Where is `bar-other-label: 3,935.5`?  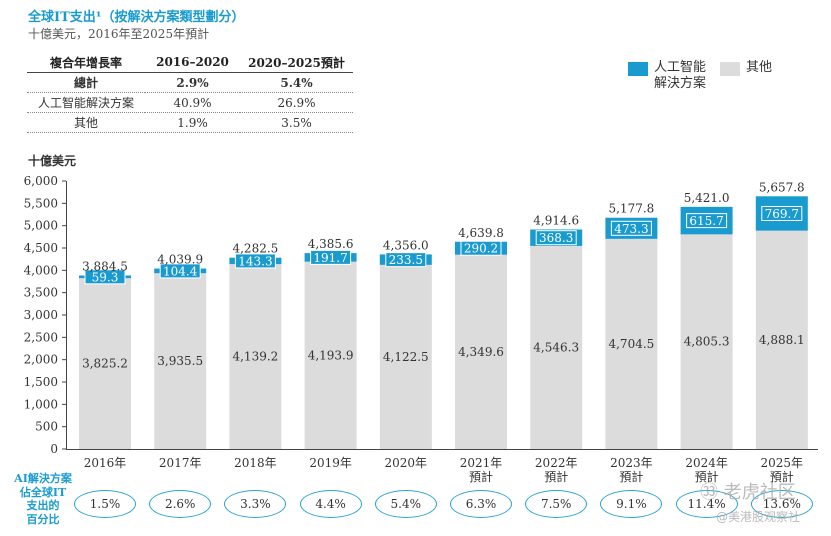
bar-other-label: 3,935.5 is located at coordinates (180, 361).